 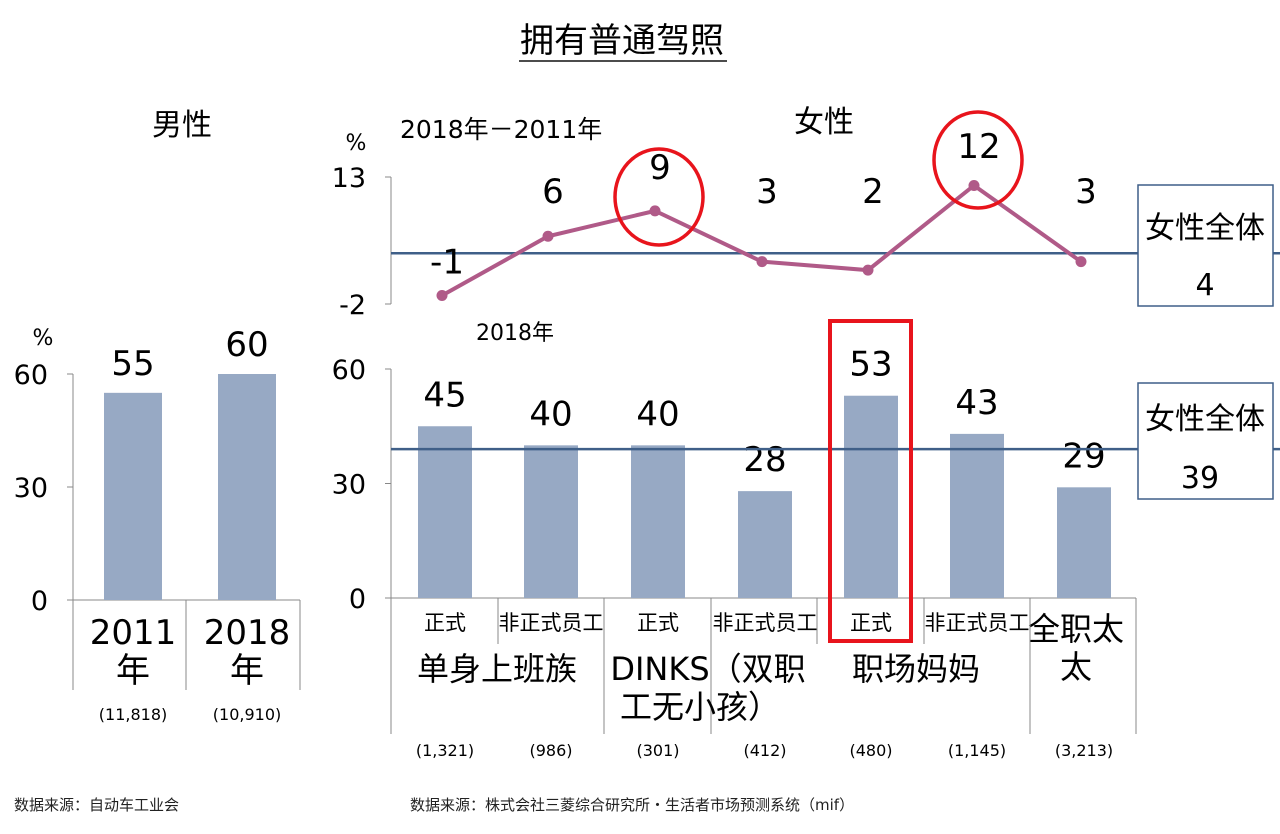 I want to click on female-category-label: 全职太, so click(x=1076, y=629).